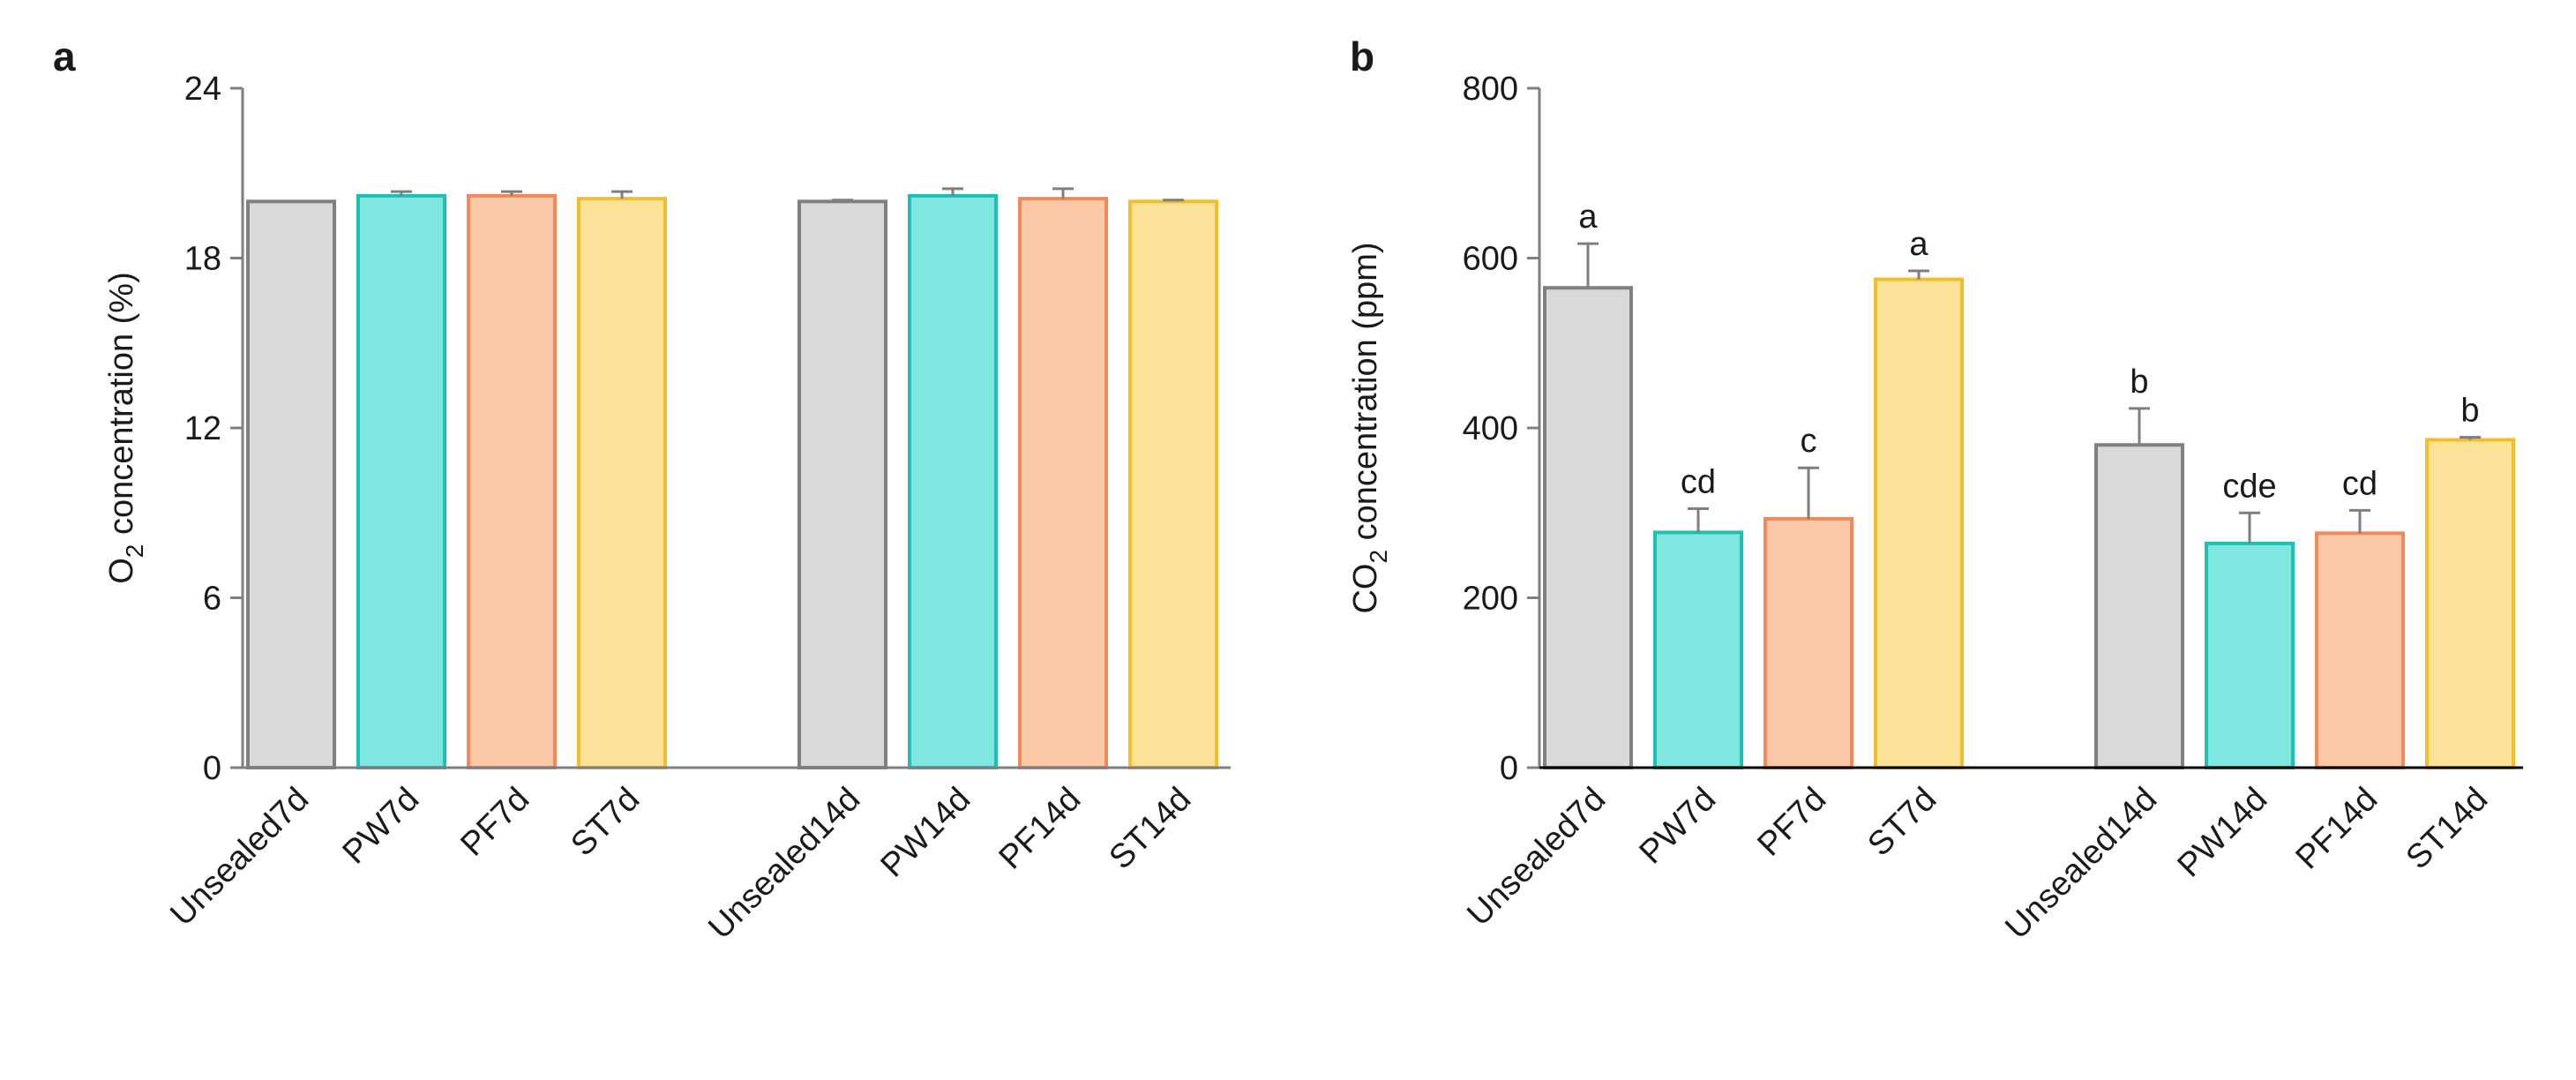 The image size is (2576, 1080). What do you see at coordinates (203, 428) in the screenshot?
I see `y-tick-label: 12` at bounding box center [203, 428].